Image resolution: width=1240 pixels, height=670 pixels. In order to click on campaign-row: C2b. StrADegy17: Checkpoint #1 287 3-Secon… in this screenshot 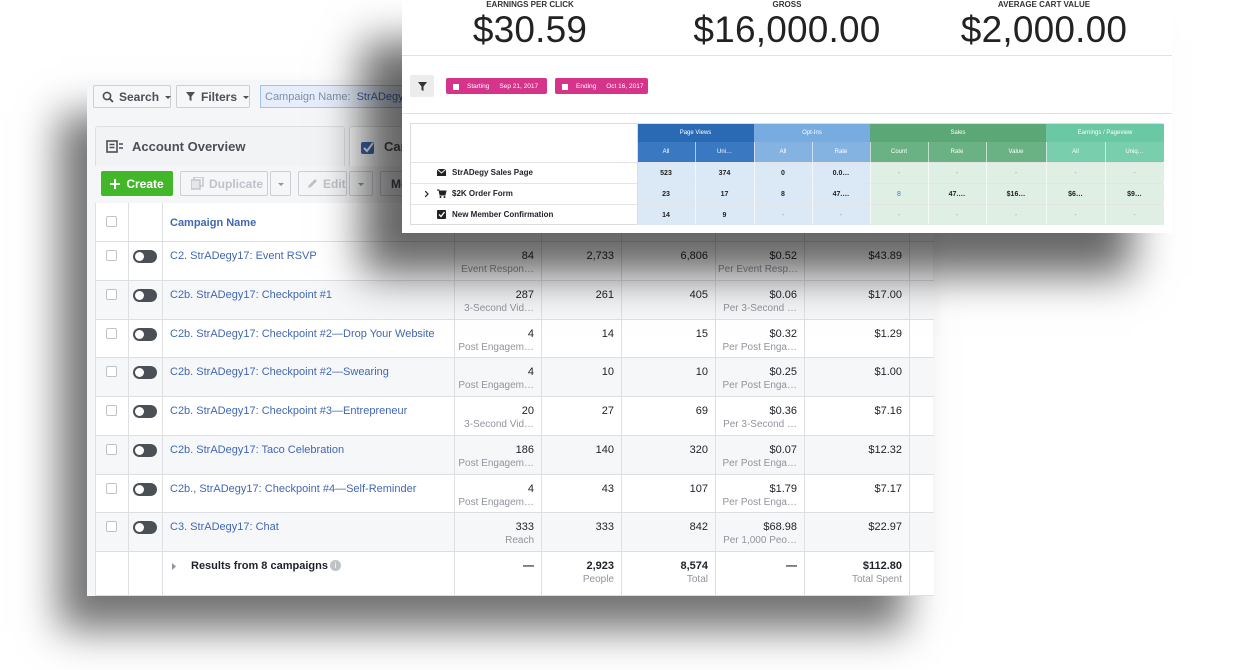, I will do `click(515, 300)`.